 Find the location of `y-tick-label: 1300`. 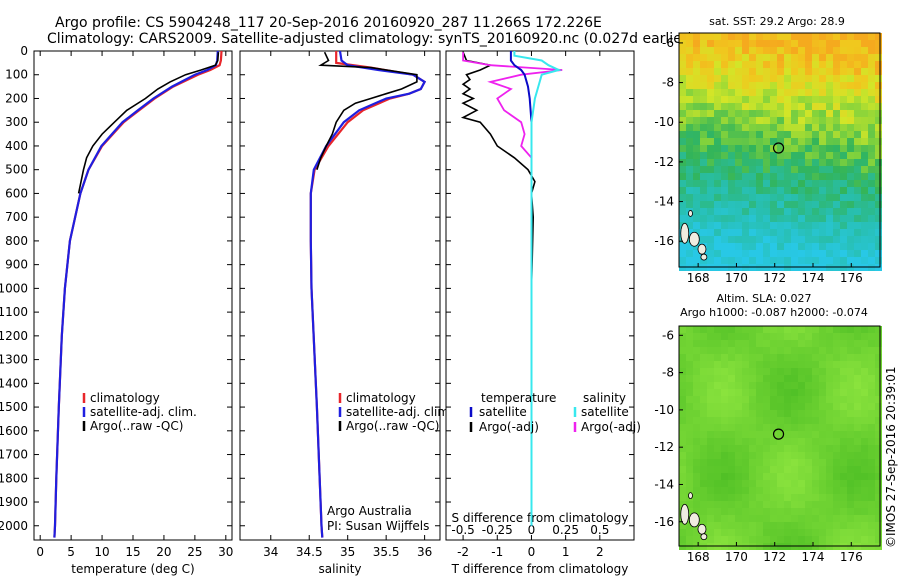

y-tick-label: 1300 is located at coordinates (14, 360).